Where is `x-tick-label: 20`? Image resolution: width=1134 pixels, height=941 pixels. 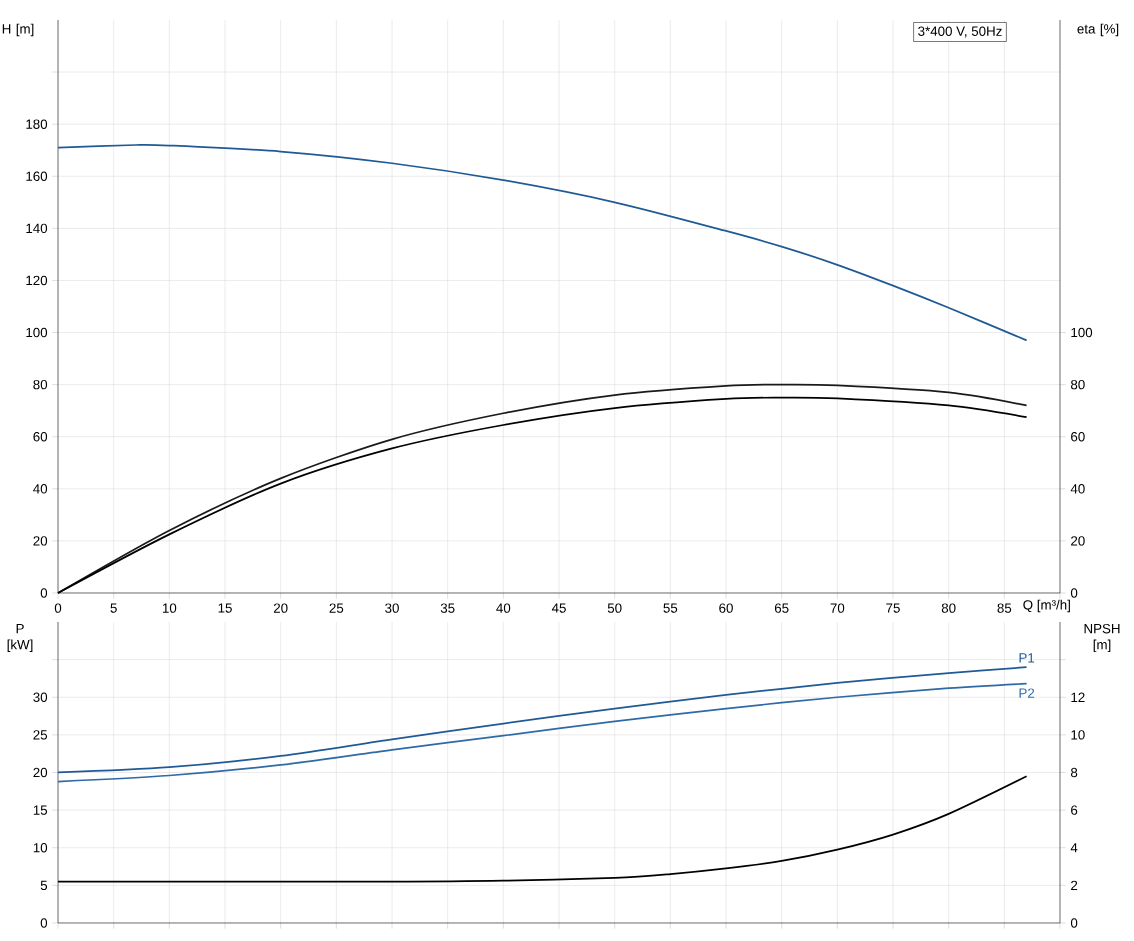
x-tick-label: 20 is located at coordinates (280, 608).